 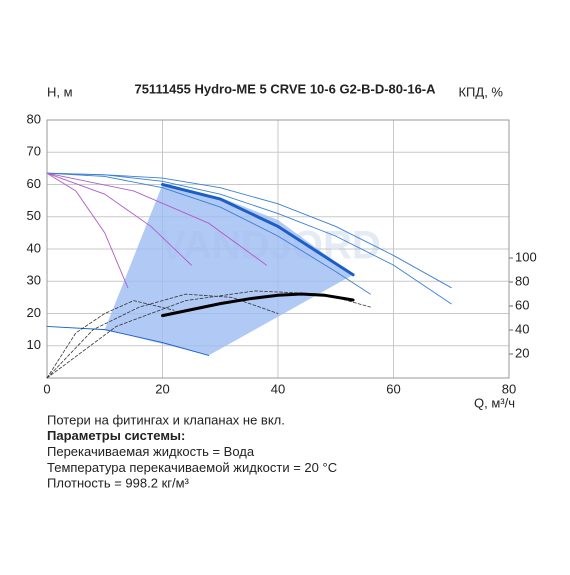 I want to click on y-label: H, м, so click(x=60, y=91).